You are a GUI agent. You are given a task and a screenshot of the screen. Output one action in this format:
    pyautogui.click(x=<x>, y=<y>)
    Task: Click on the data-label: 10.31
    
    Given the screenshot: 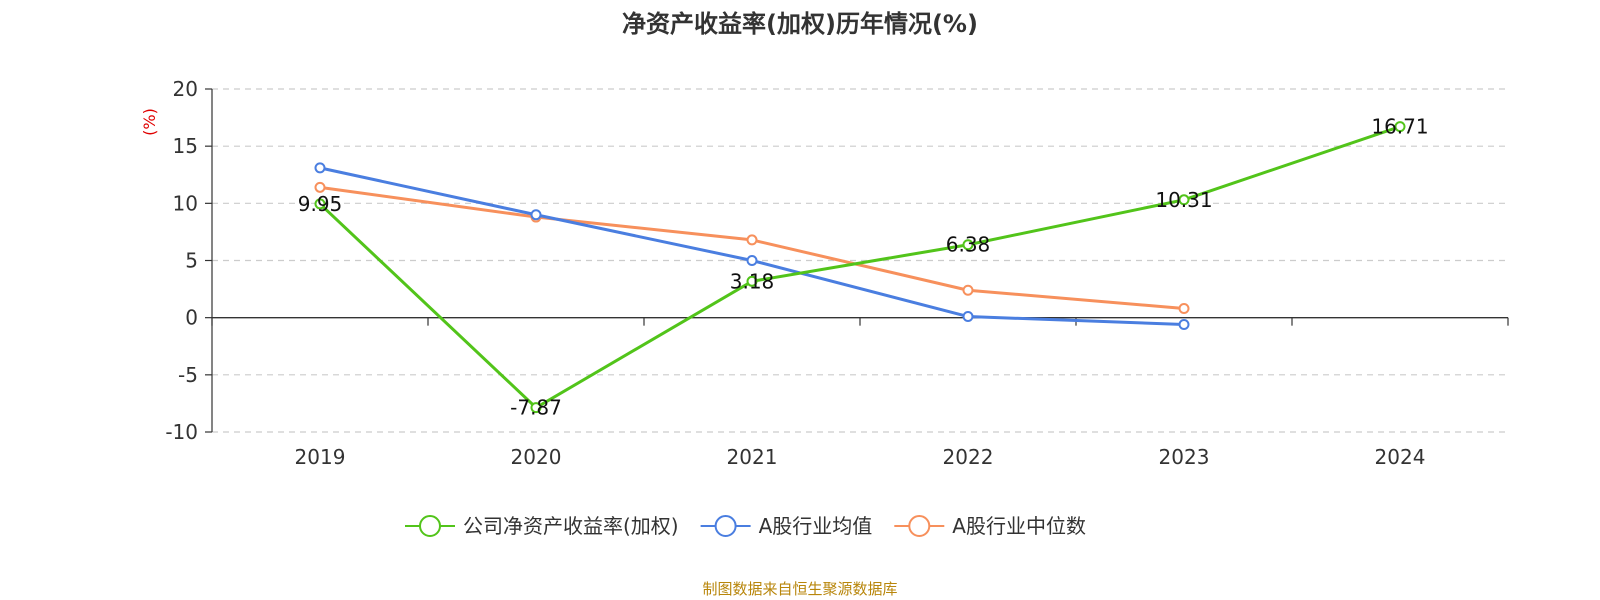 What is the action you would take?
    pyautogui.click(x=1183, y=200)
    